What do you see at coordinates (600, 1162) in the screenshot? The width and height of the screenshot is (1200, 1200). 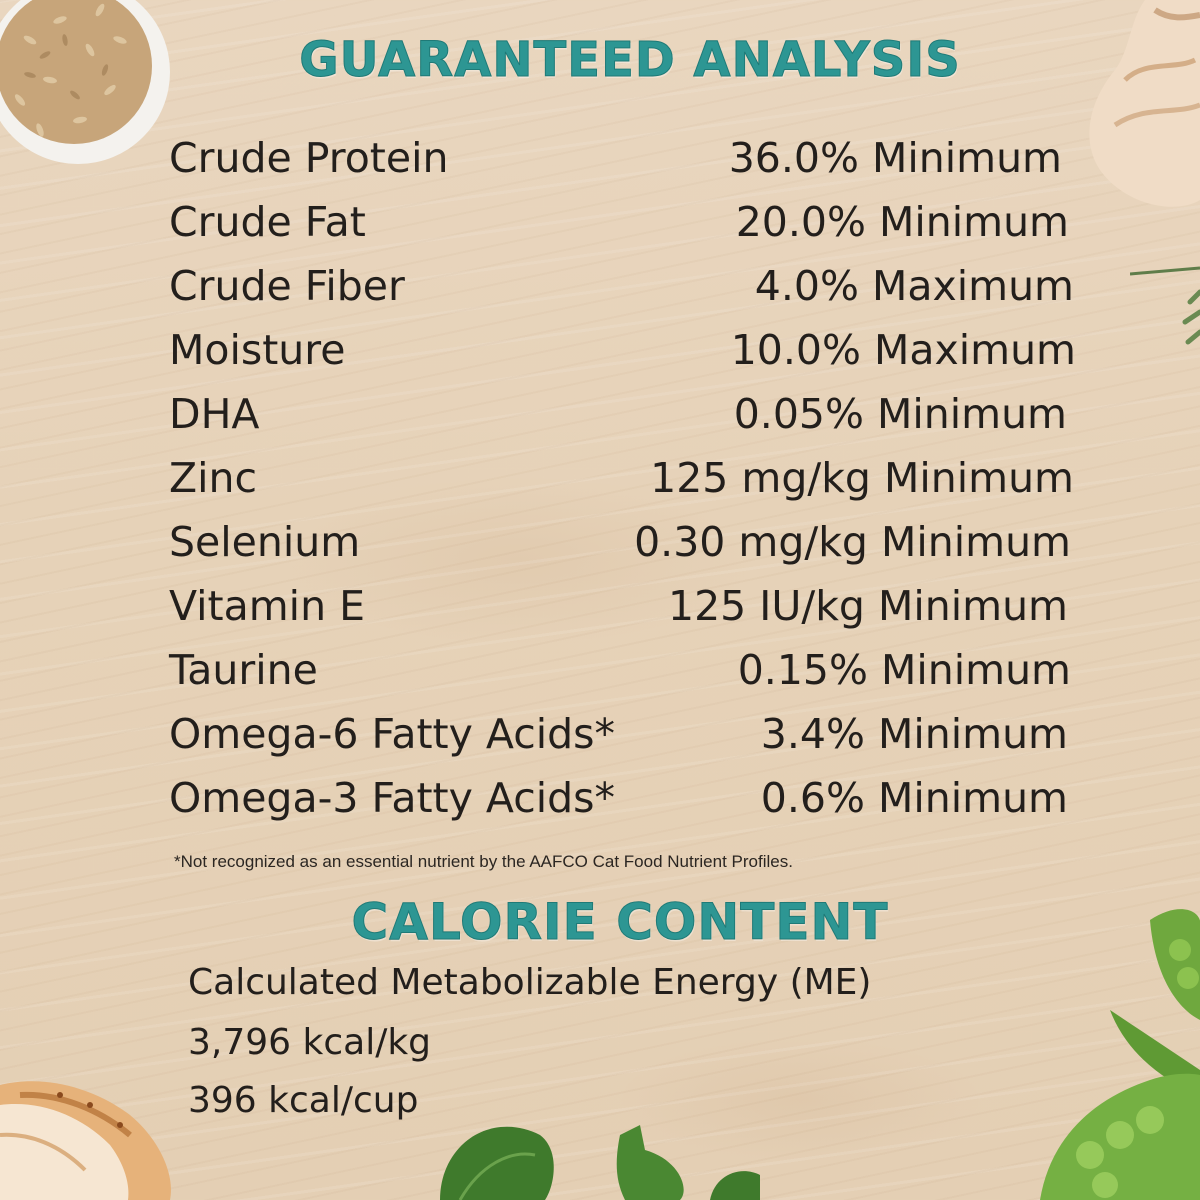 I see `spinach-image` at bounding box center [600, 1162].